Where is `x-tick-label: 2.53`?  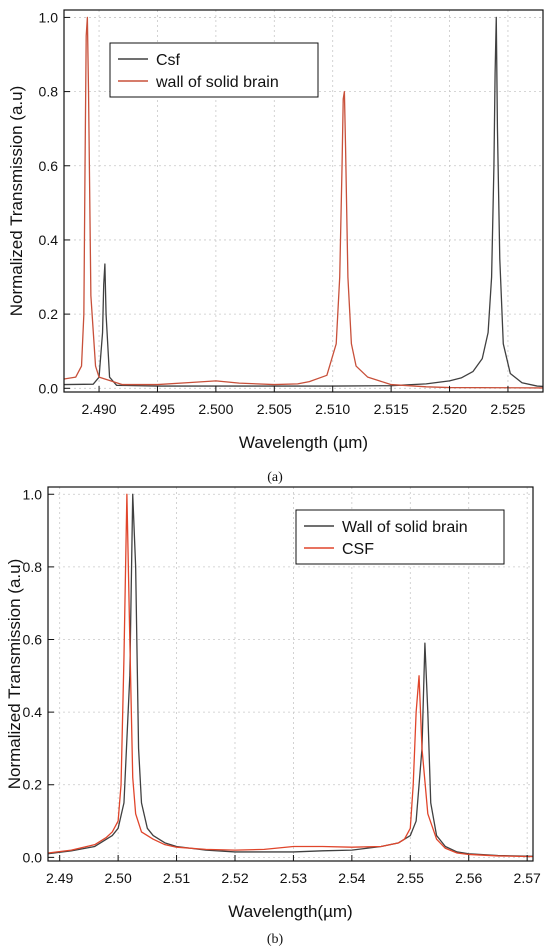
x-tick-label: 2.53 is located at coordinates (293, 878).